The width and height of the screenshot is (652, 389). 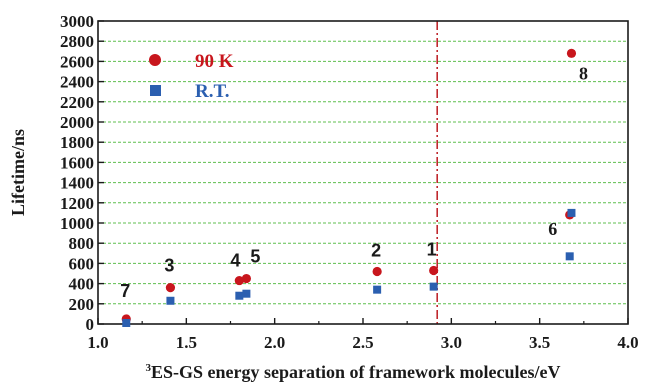 I want to click on y-tick-label: 200, so click(x=82, y=304).